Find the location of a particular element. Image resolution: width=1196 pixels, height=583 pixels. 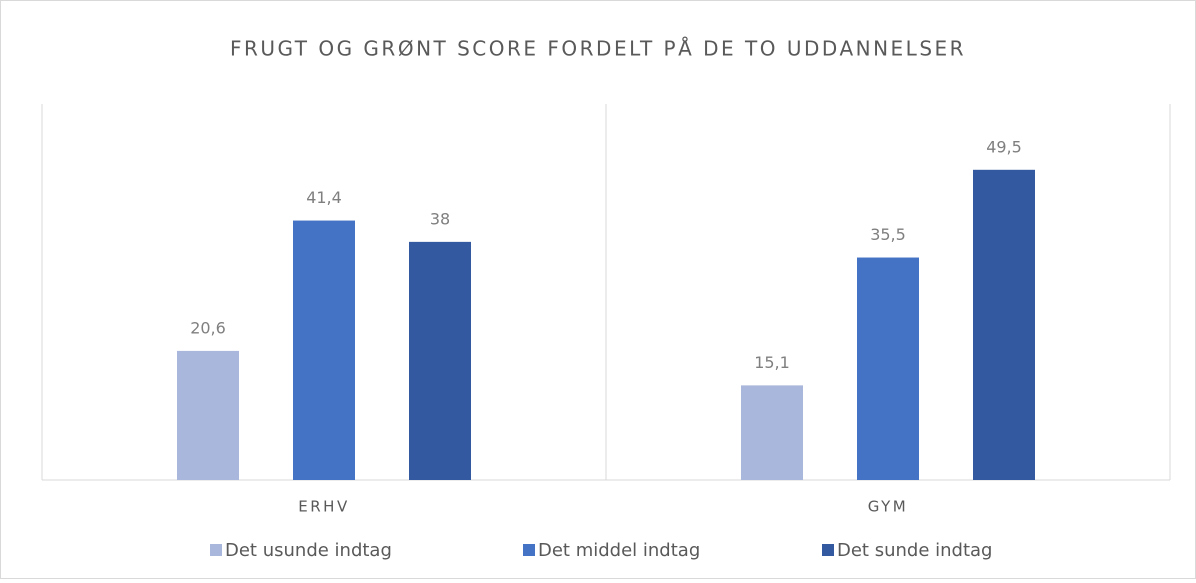

x-tick-label: GYM is located at coordinates (888, 507).